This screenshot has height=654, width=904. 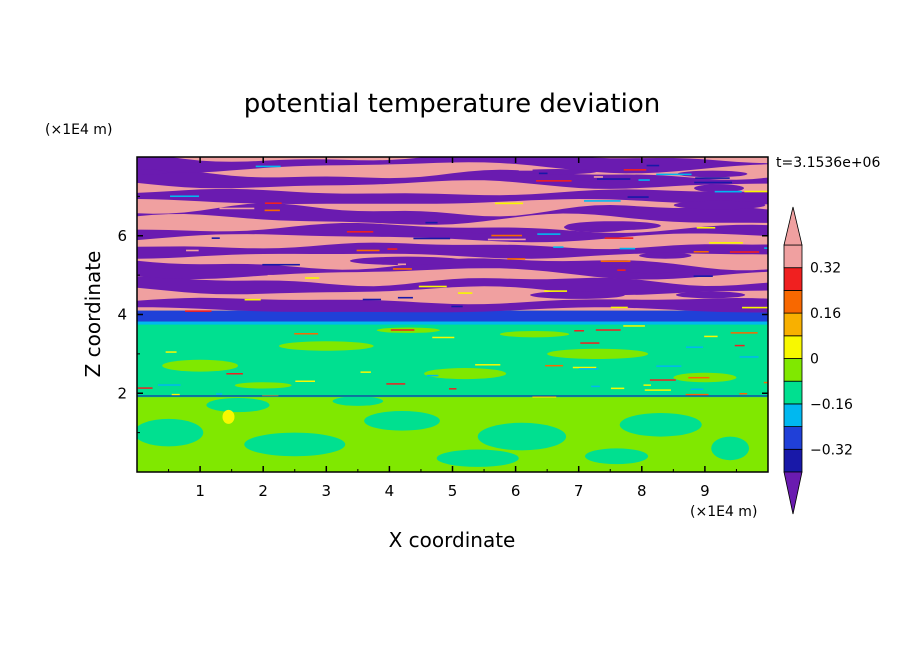 I want to click on transition-blue-layer, so click(x=452, y=316).